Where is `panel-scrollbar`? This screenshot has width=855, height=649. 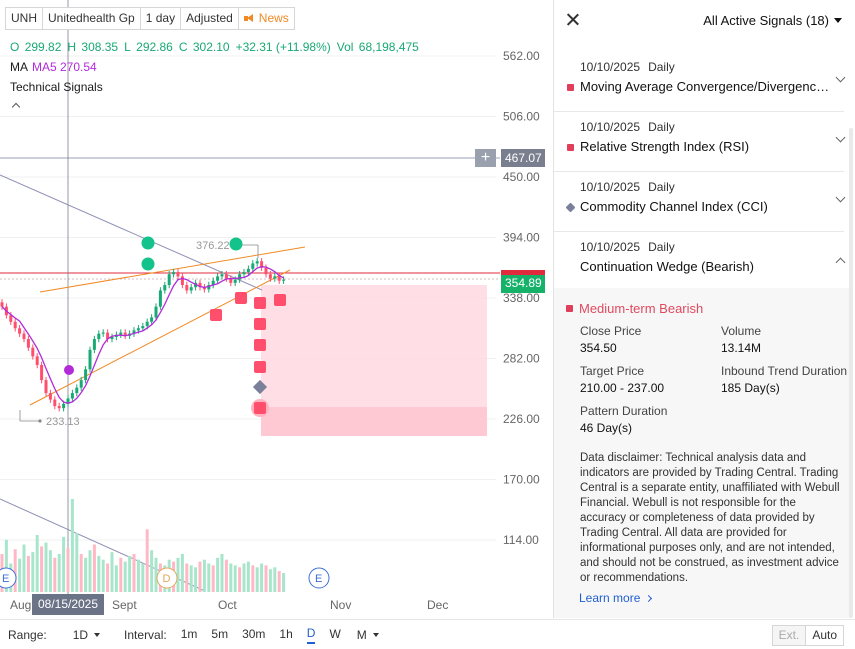
panel-scrollbar is located at coordinates (851, 373).